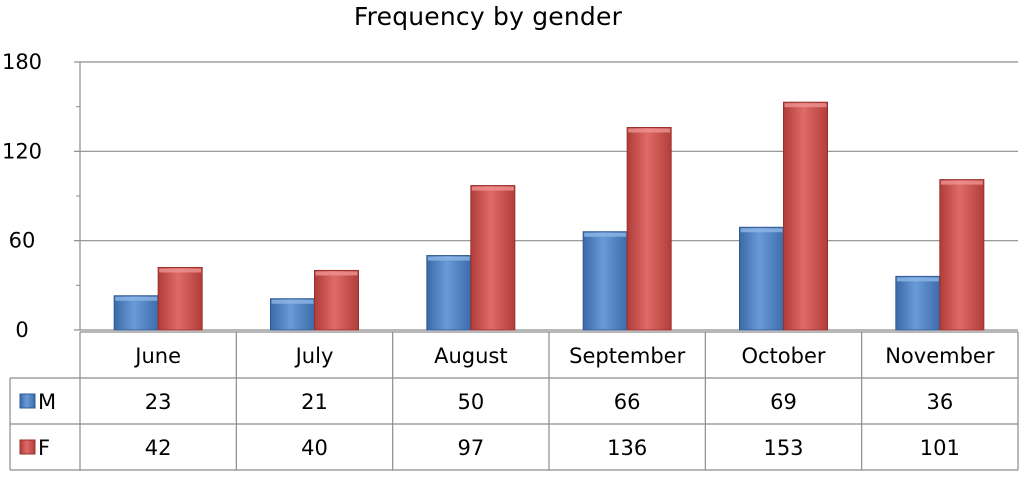  I want to click on bar-m-june, so click(136, 313).